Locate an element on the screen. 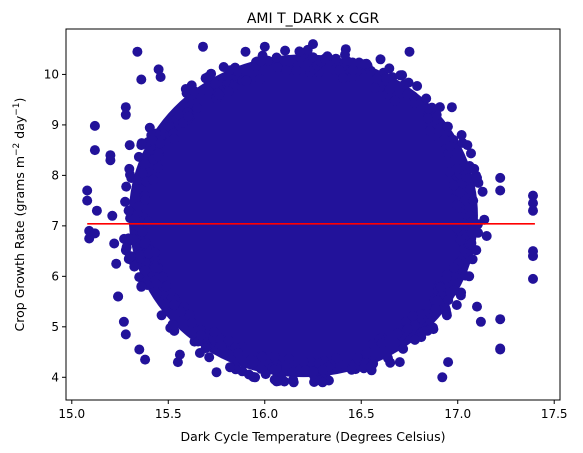 This screenshot has height=453, width=583. x-tick-label: 17.5 is located at coordinates (554, 414).